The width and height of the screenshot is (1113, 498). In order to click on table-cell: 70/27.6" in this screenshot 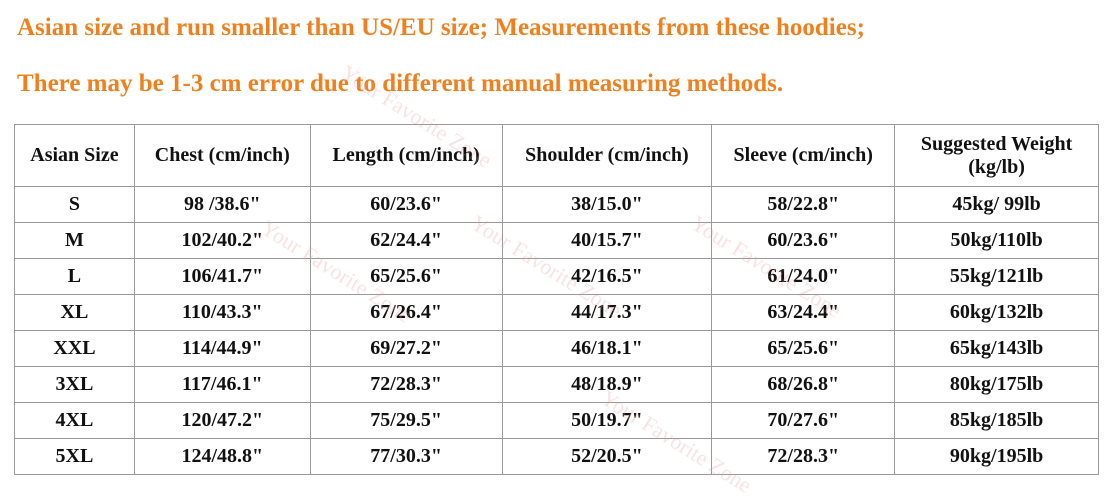, I will do `click(803, 420)`.